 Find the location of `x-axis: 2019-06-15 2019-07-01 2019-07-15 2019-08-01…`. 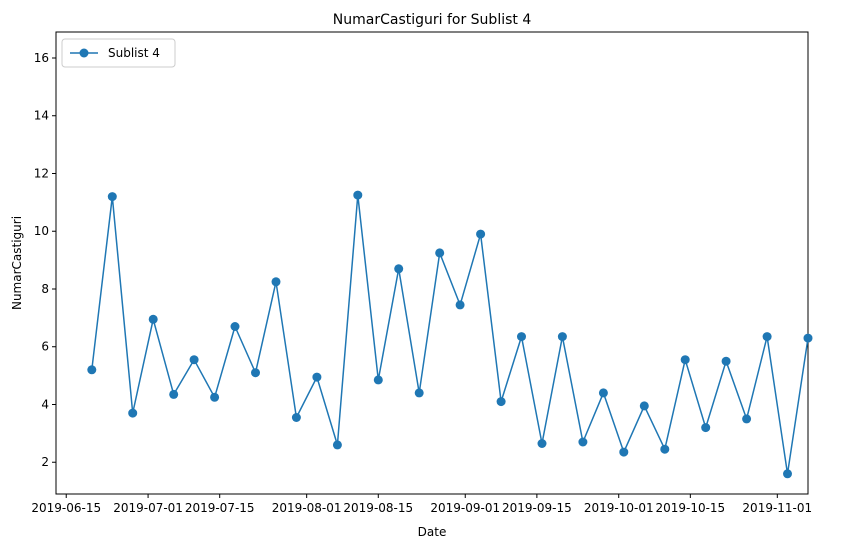

x-axis: 2019-06-15 2019-07-01 2019-07-15 2019-08-01… is located at coordinates (421, 504).